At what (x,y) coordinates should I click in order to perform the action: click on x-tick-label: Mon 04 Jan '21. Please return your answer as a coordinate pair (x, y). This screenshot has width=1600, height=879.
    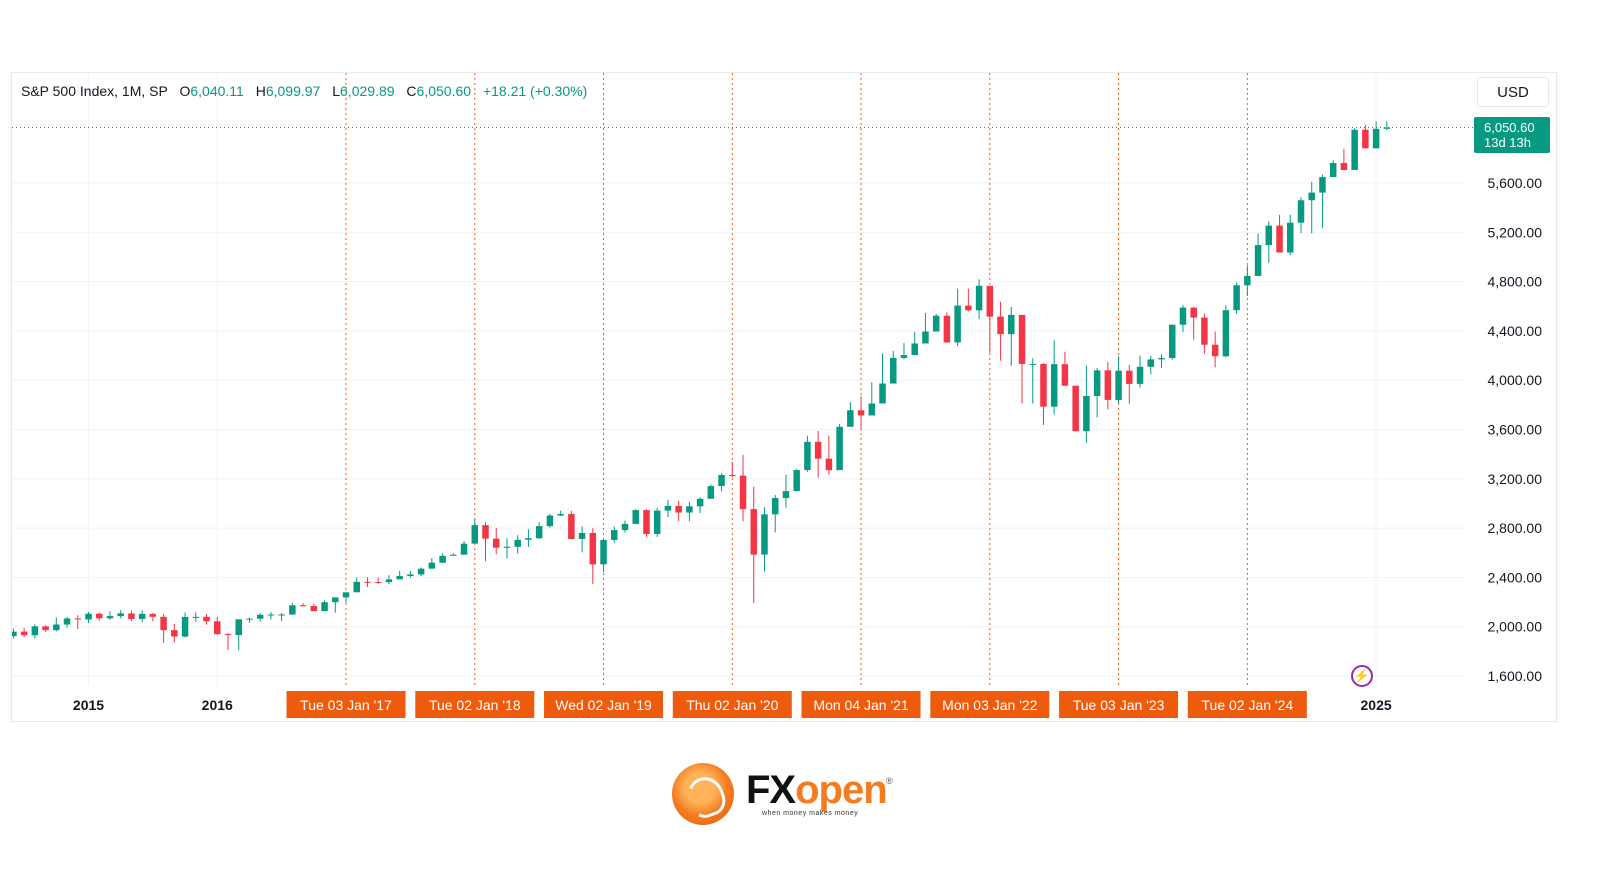
    Looking at the image, I should click on (861, 705).